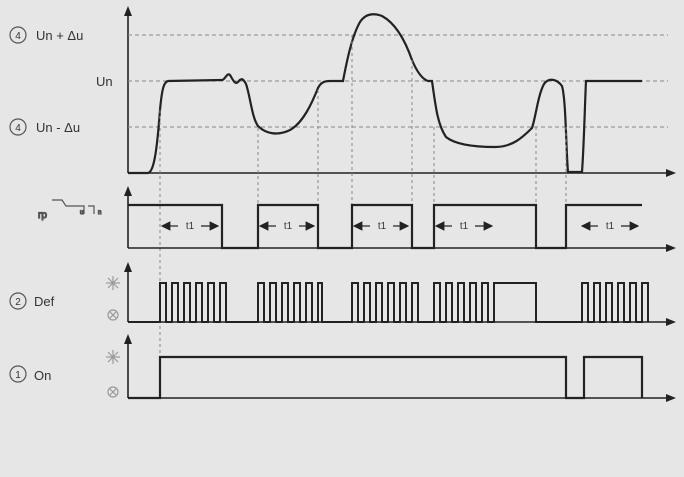  What do you see at coordinates (59, 35) in the screenshot?
I see `un-plus-label: Un + Δu` at bounding box center [59, 35].